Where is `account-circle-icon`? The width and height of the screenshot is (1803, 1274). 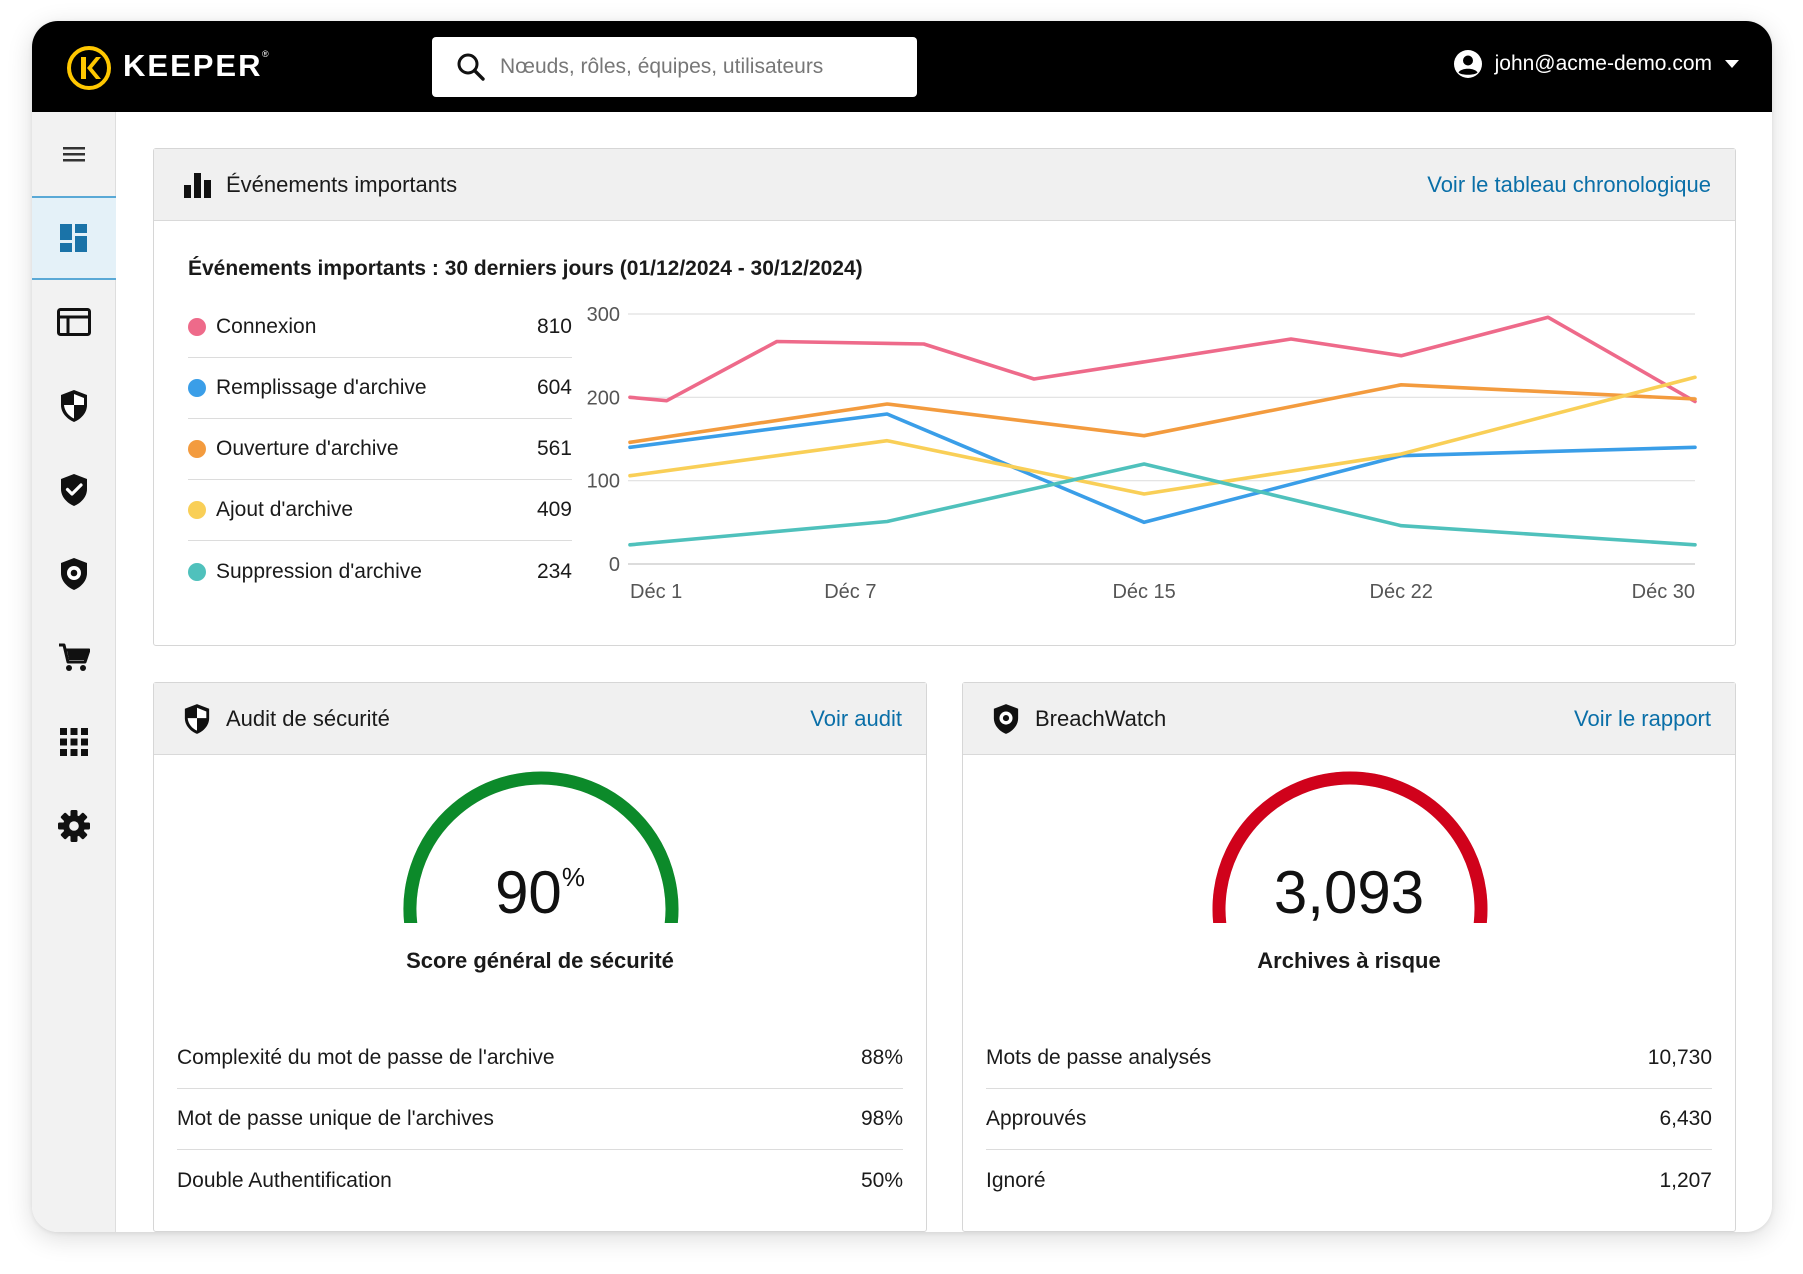
account-circle-icon is located at coordinates (1467, 64).